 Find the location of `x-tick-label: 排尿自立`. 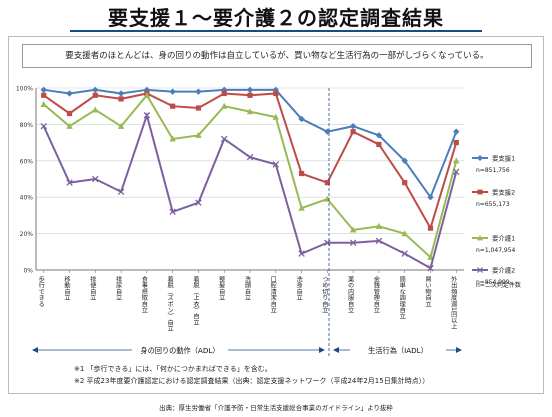

x-tick-label: 排尿自立 is located at coordinates (118, 288).